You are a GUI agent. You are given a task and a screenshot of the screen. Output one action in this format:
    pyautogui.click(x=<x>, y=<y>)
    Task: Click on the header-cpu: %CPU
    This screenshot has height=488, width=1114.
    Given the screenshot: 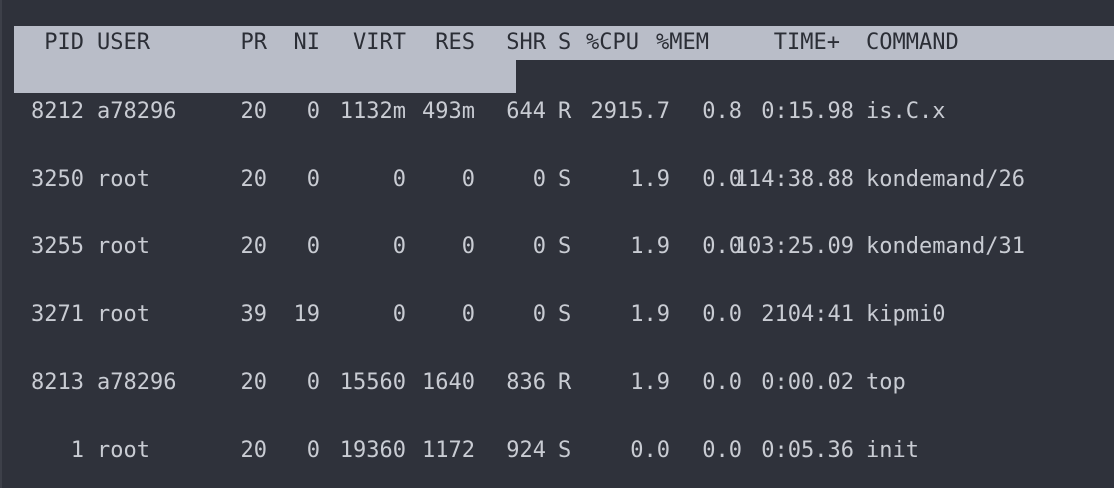 What is the action you would take?
    pyautogui.click(x=612, y=42)
    